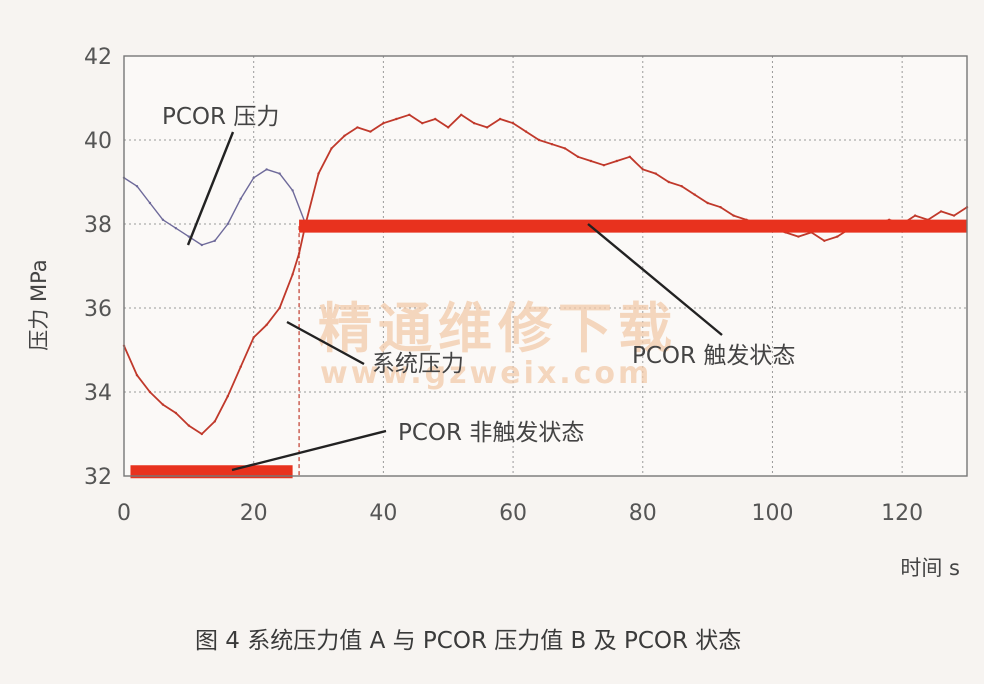  I want to click on pcor-triggered-leader, so click(655, 279).